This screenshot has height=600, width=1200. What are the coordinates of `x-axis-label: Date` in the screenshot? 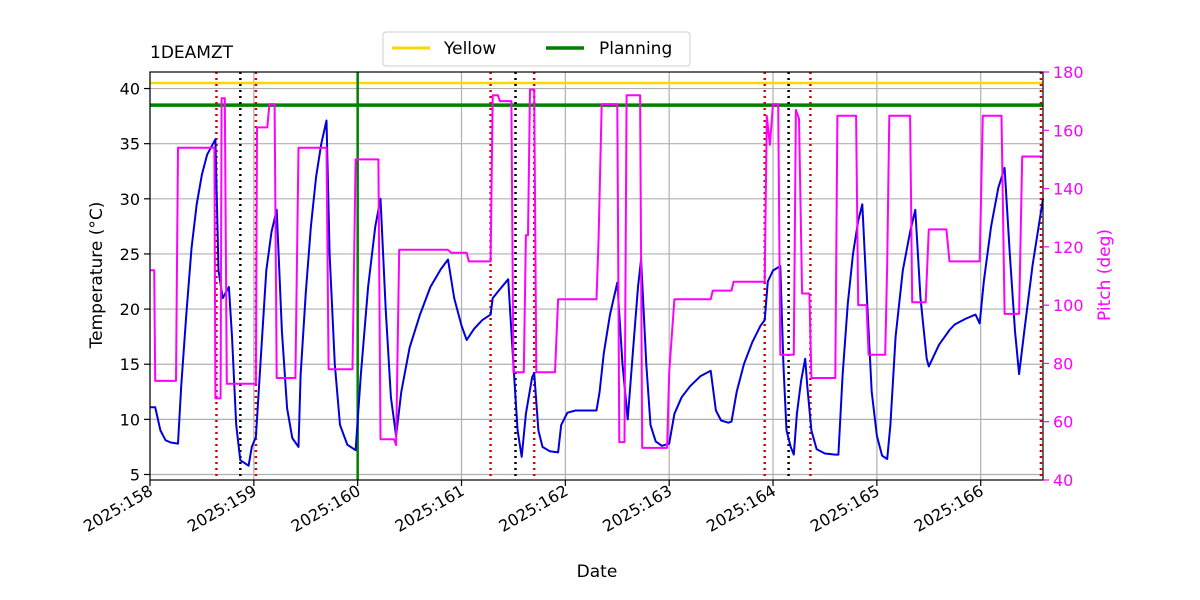 It's located at (597, 572).